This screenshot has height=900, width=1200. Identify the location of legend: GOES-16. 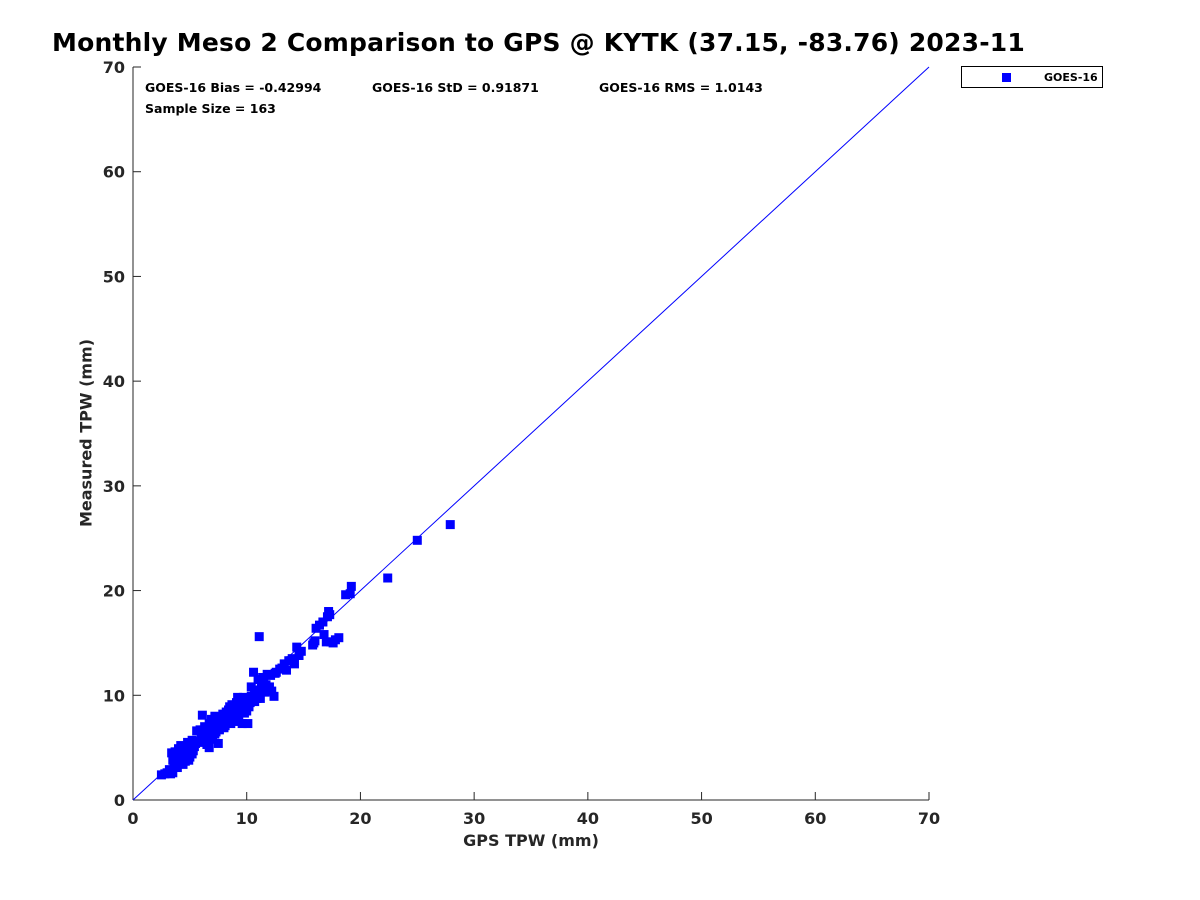
(1032, 77).